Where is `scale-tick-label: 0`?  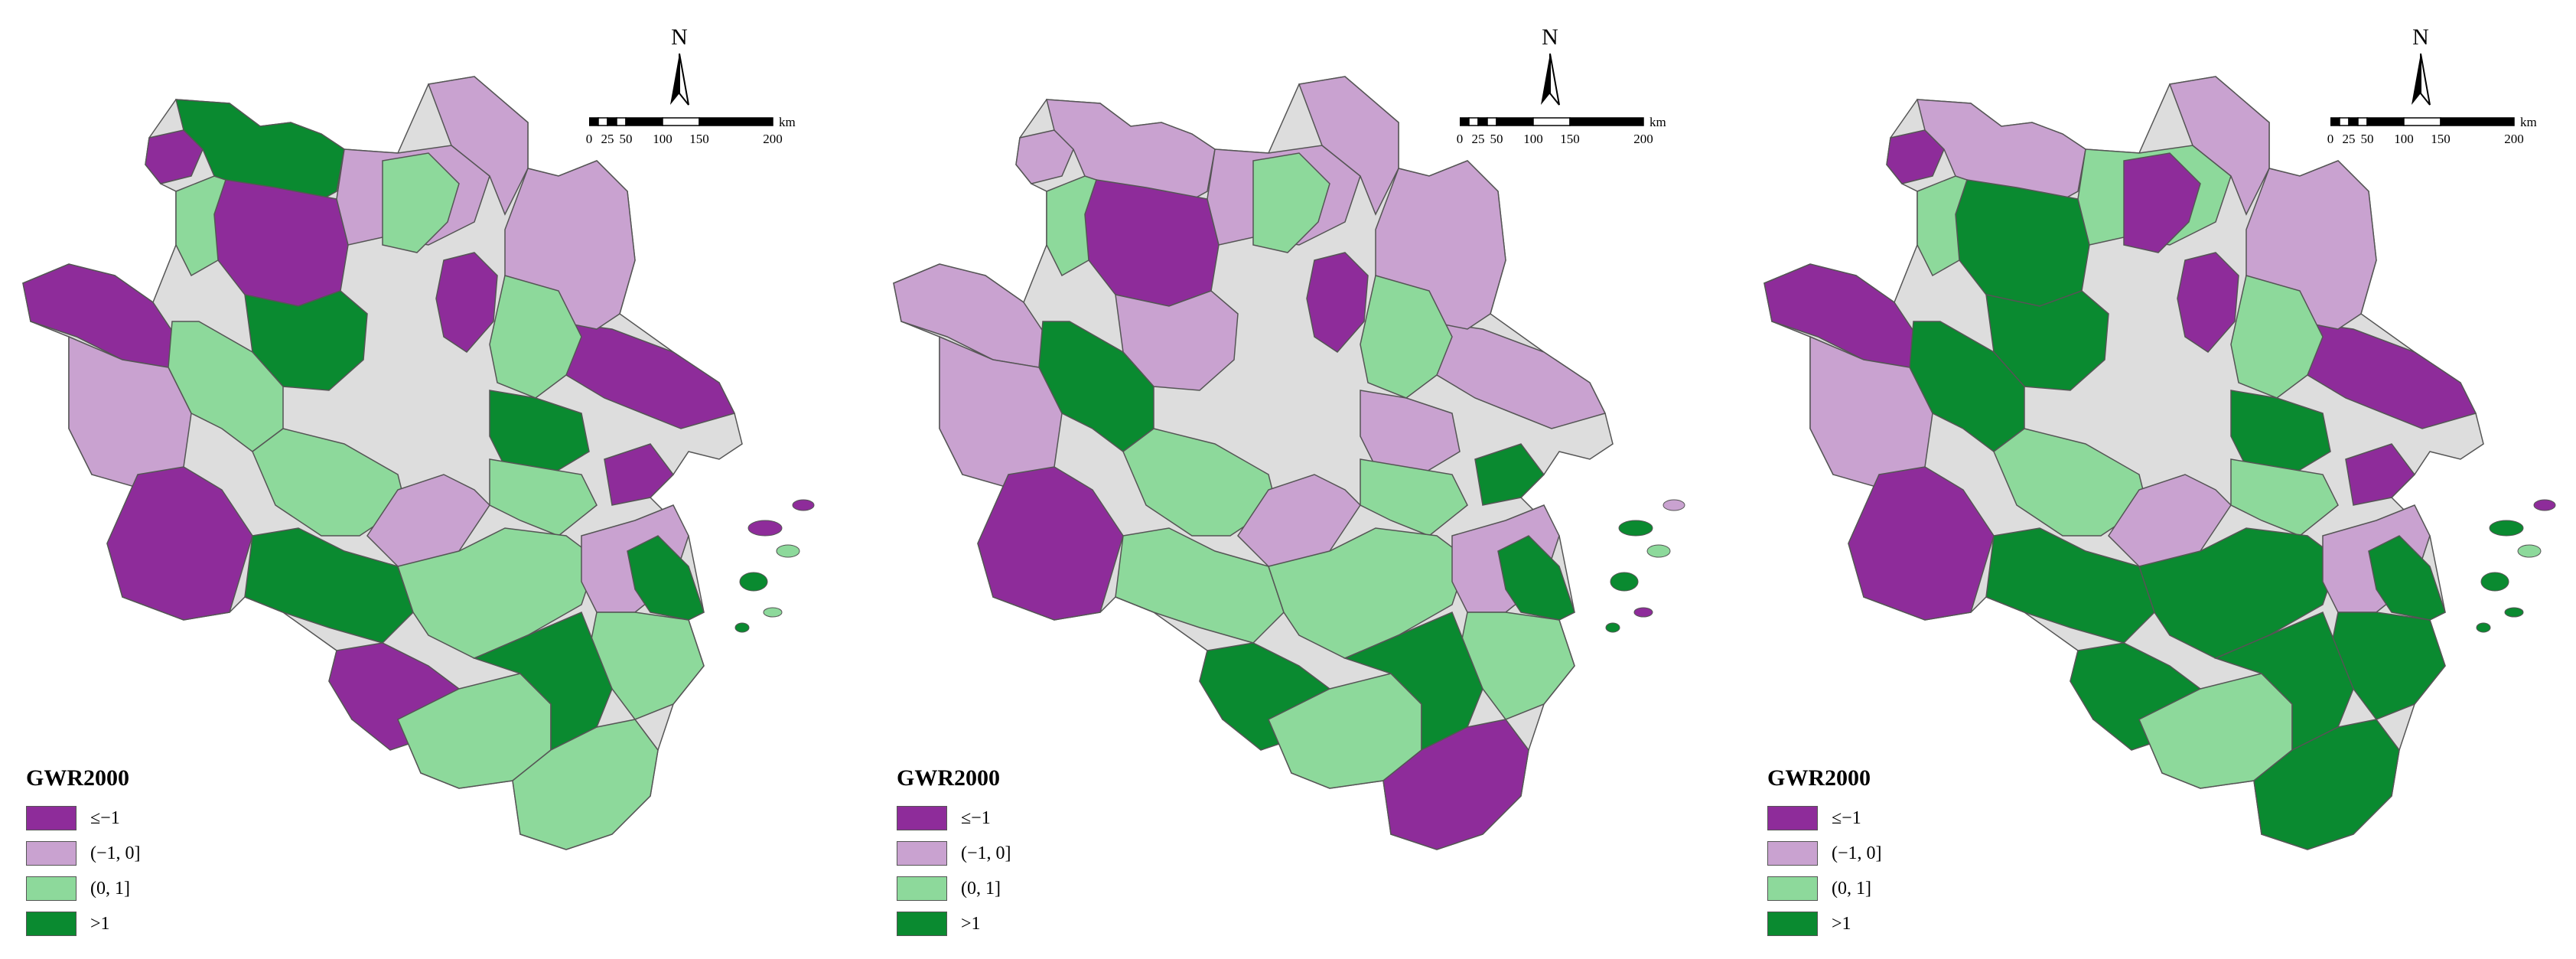
scale-tick-label: 0 is located at coordinates (2331, 139).